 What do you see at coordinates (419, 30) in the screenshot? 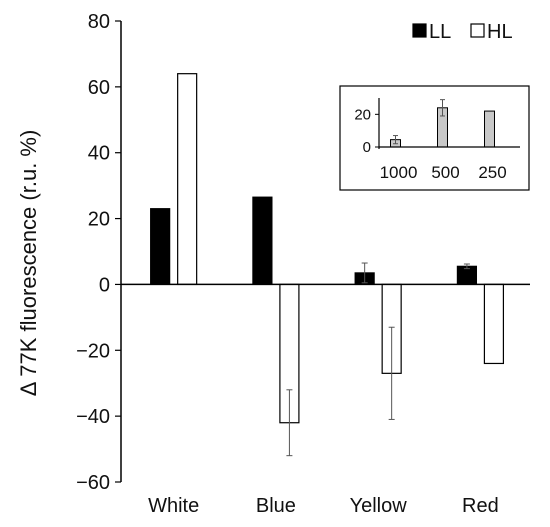
I see `legend-swatch-LL` at bounding box center [419, 30].